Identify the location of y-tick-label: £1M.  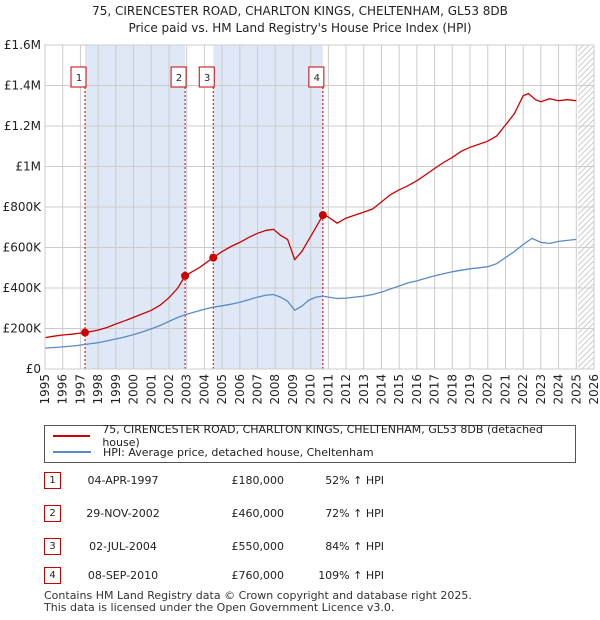
(28, 167).